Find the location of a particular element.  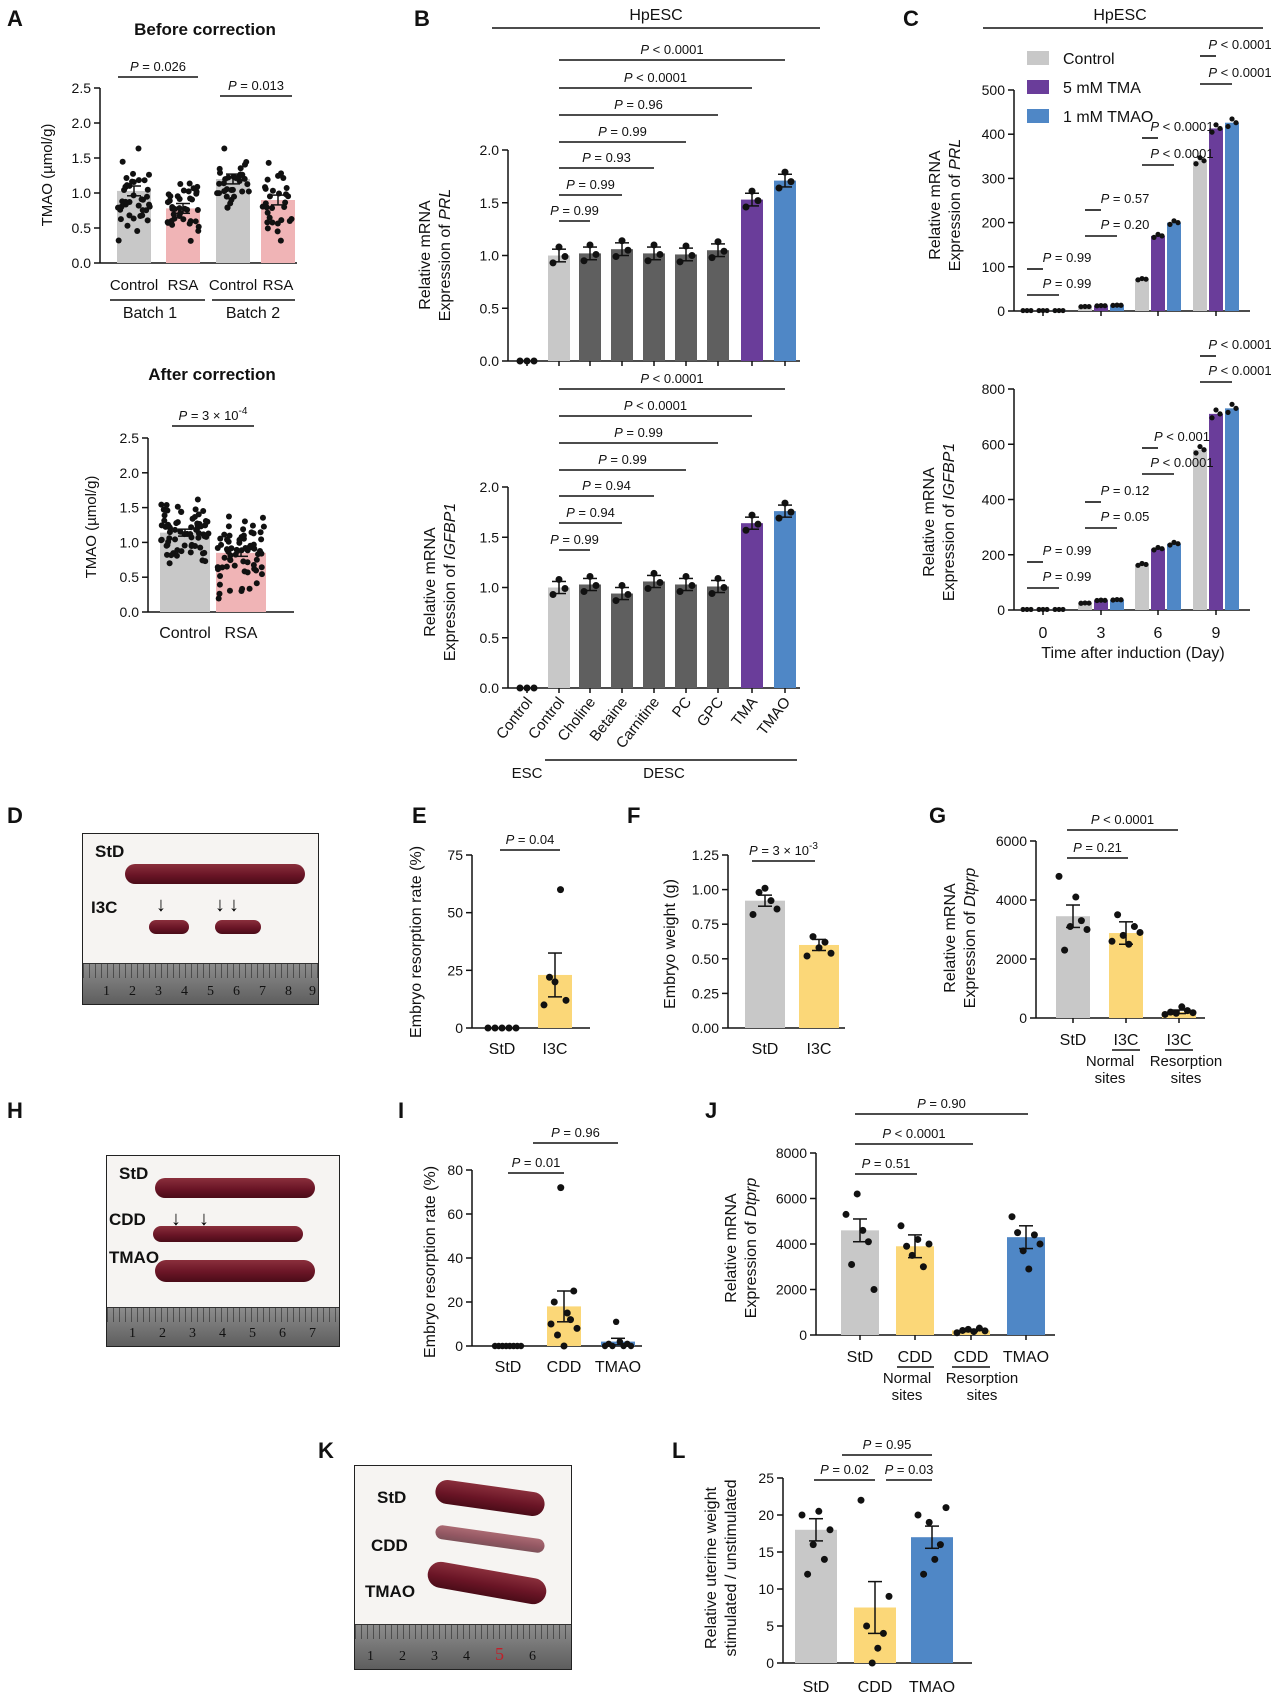

ruler-number: 2 is located at coordinates (402, 1656).